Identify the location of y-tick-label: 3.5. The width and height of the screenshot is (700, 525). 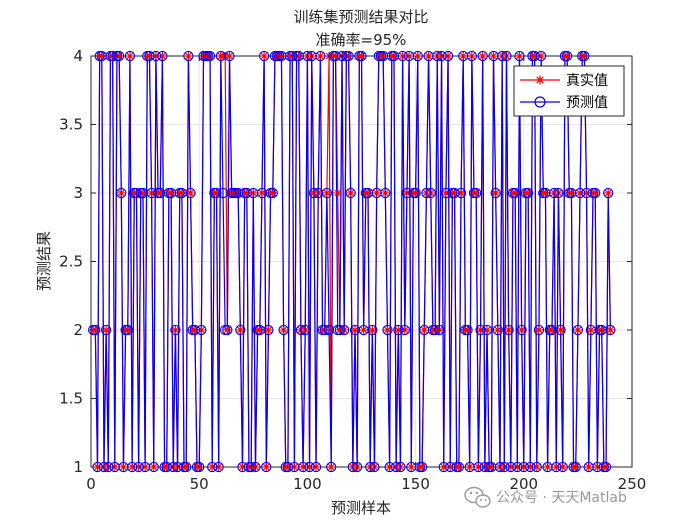
(71, 125).